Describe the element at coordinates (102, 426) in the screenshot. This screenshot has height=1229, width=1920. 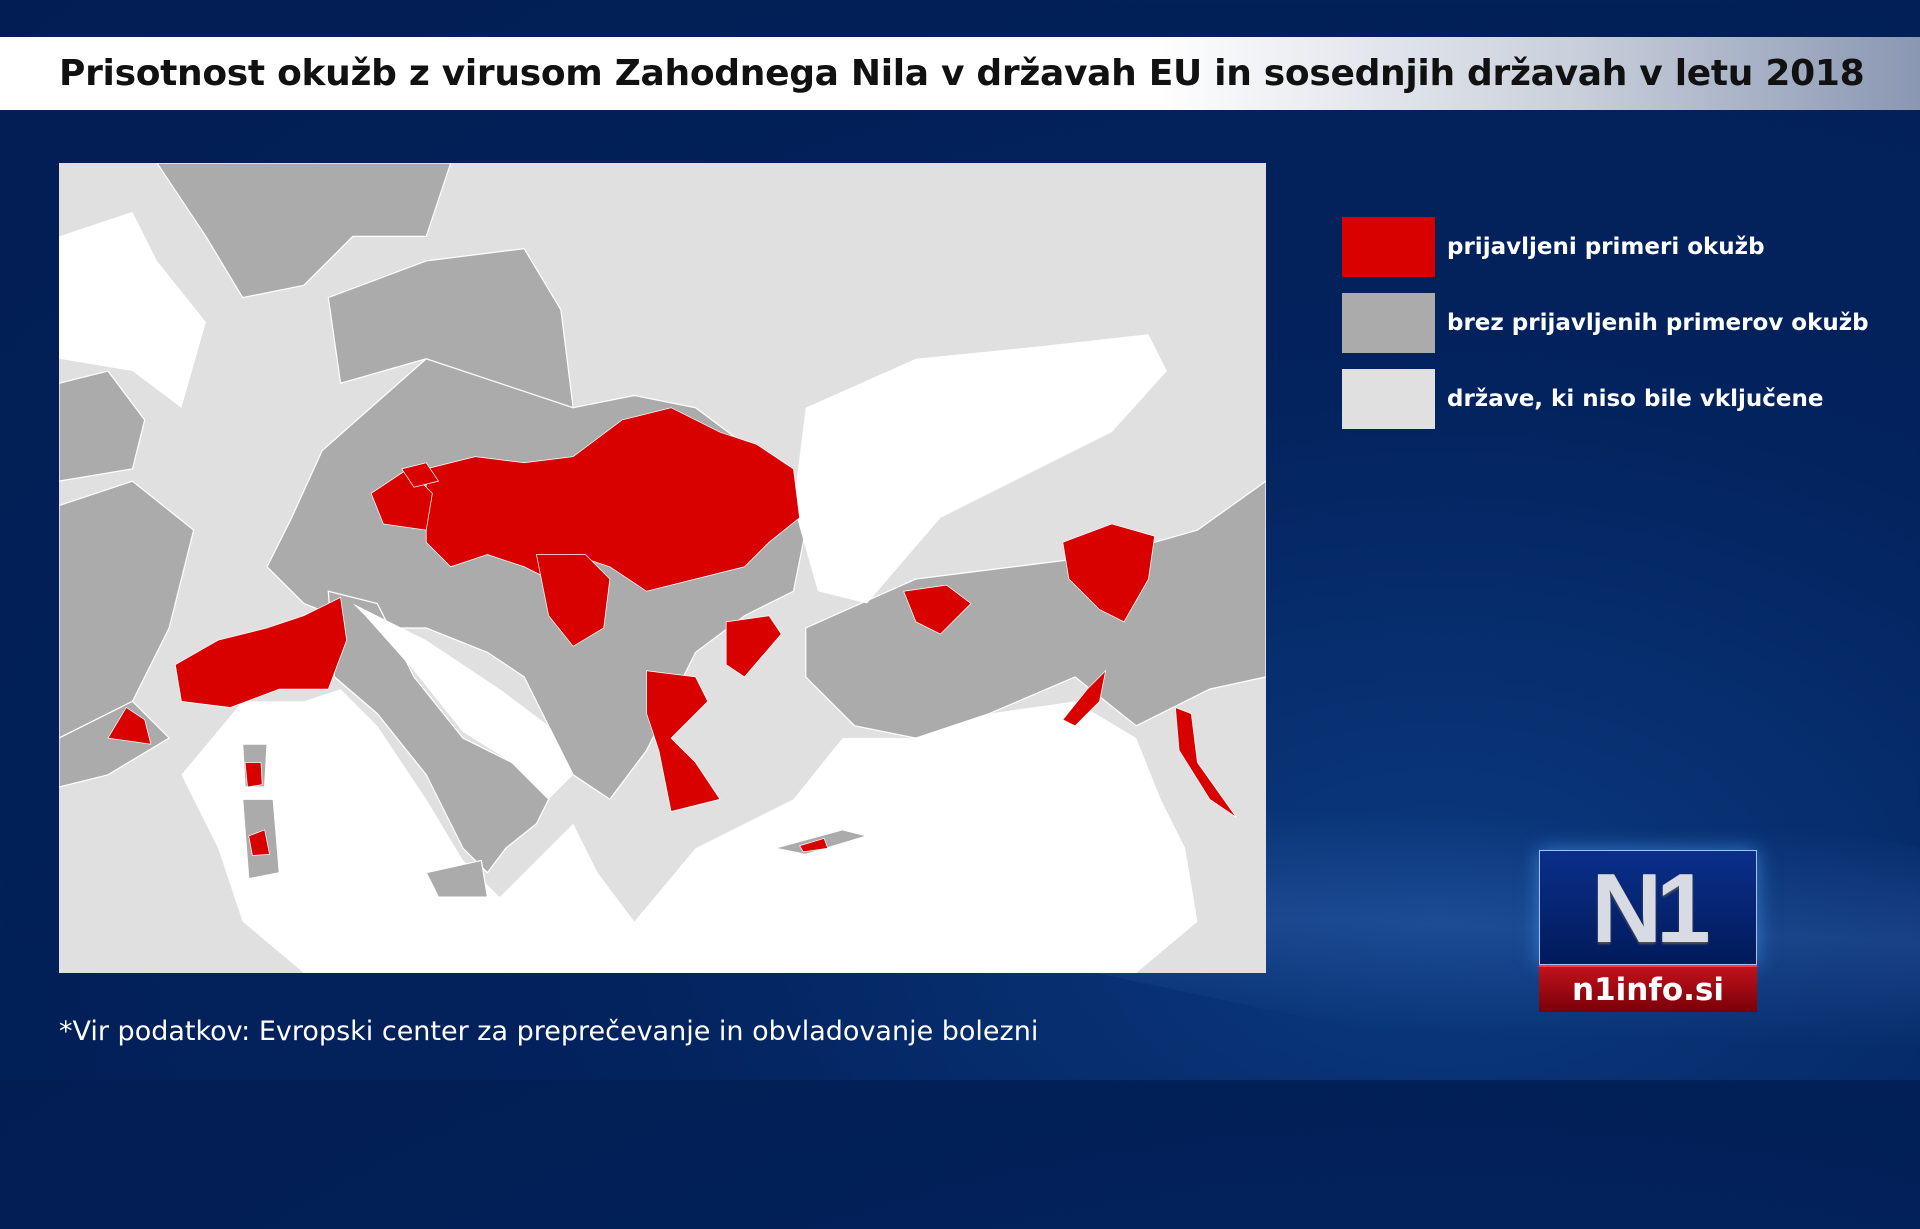
I see `region-uk` at that location.